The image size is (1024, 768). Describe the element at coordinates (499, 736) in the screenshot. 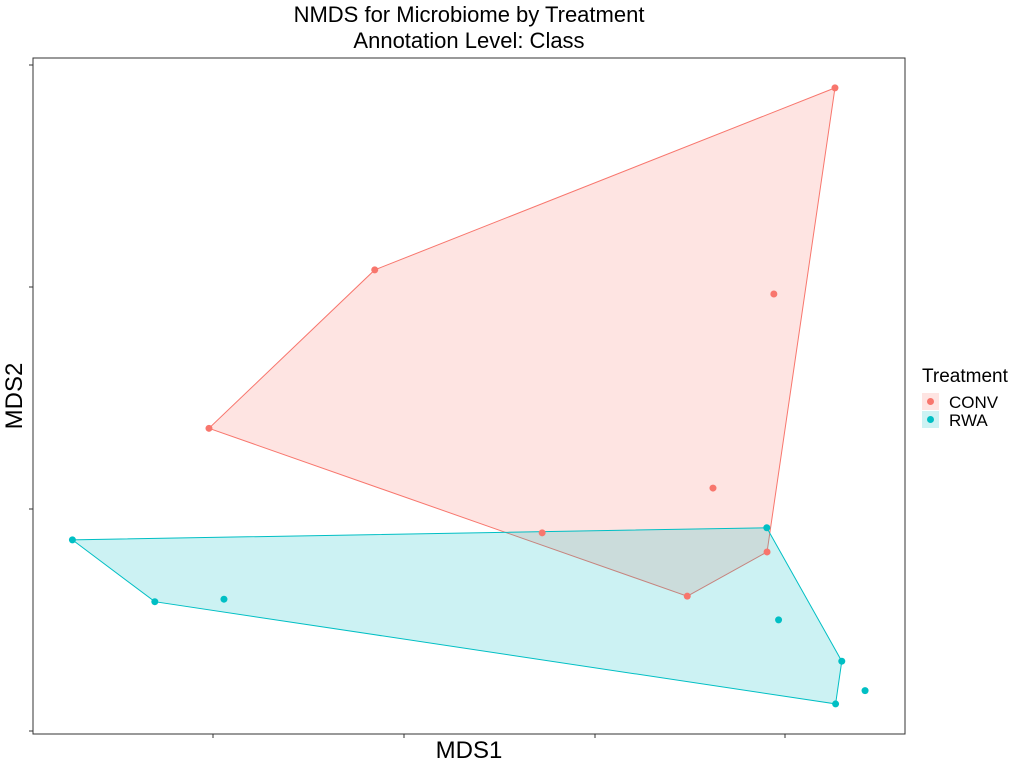

I see `x-axis-ticks` at that location.